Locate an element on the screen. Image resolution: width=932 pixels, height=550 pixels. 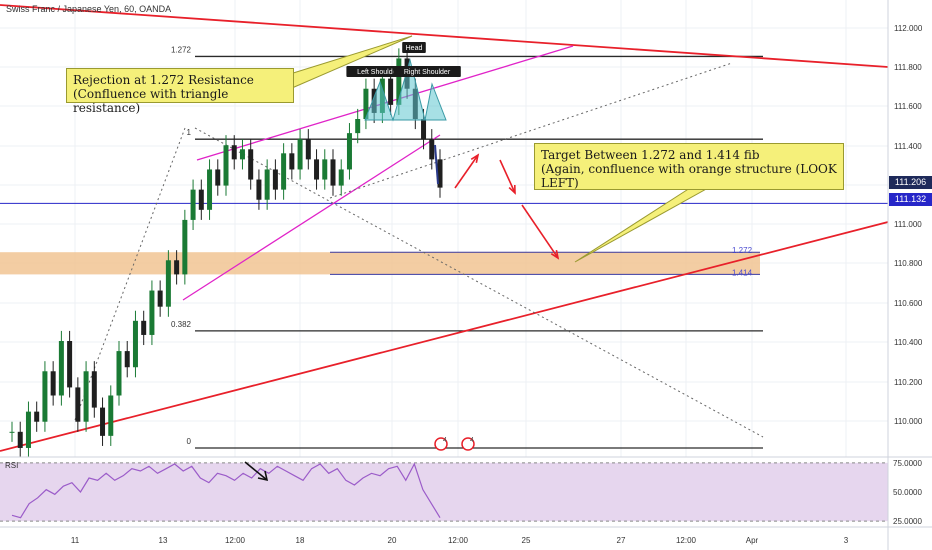
time-tick: 27 is located at coordinates (621, 540).